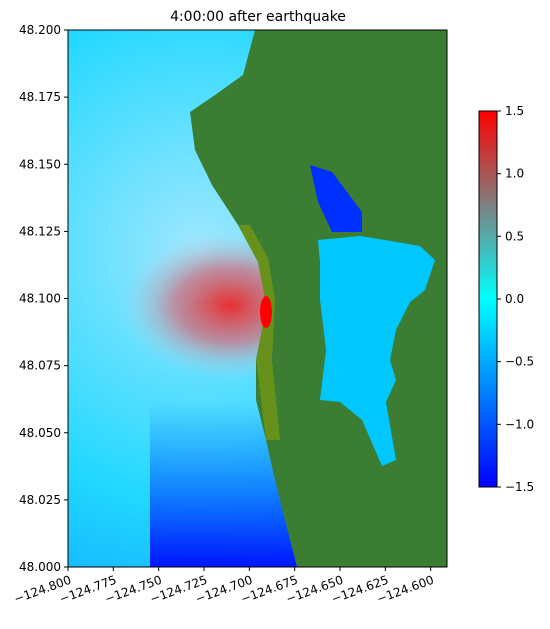 This screenshot has width=550, height=629. I want to click on colorbar-tick-label: 0.0, so click(514, 299).